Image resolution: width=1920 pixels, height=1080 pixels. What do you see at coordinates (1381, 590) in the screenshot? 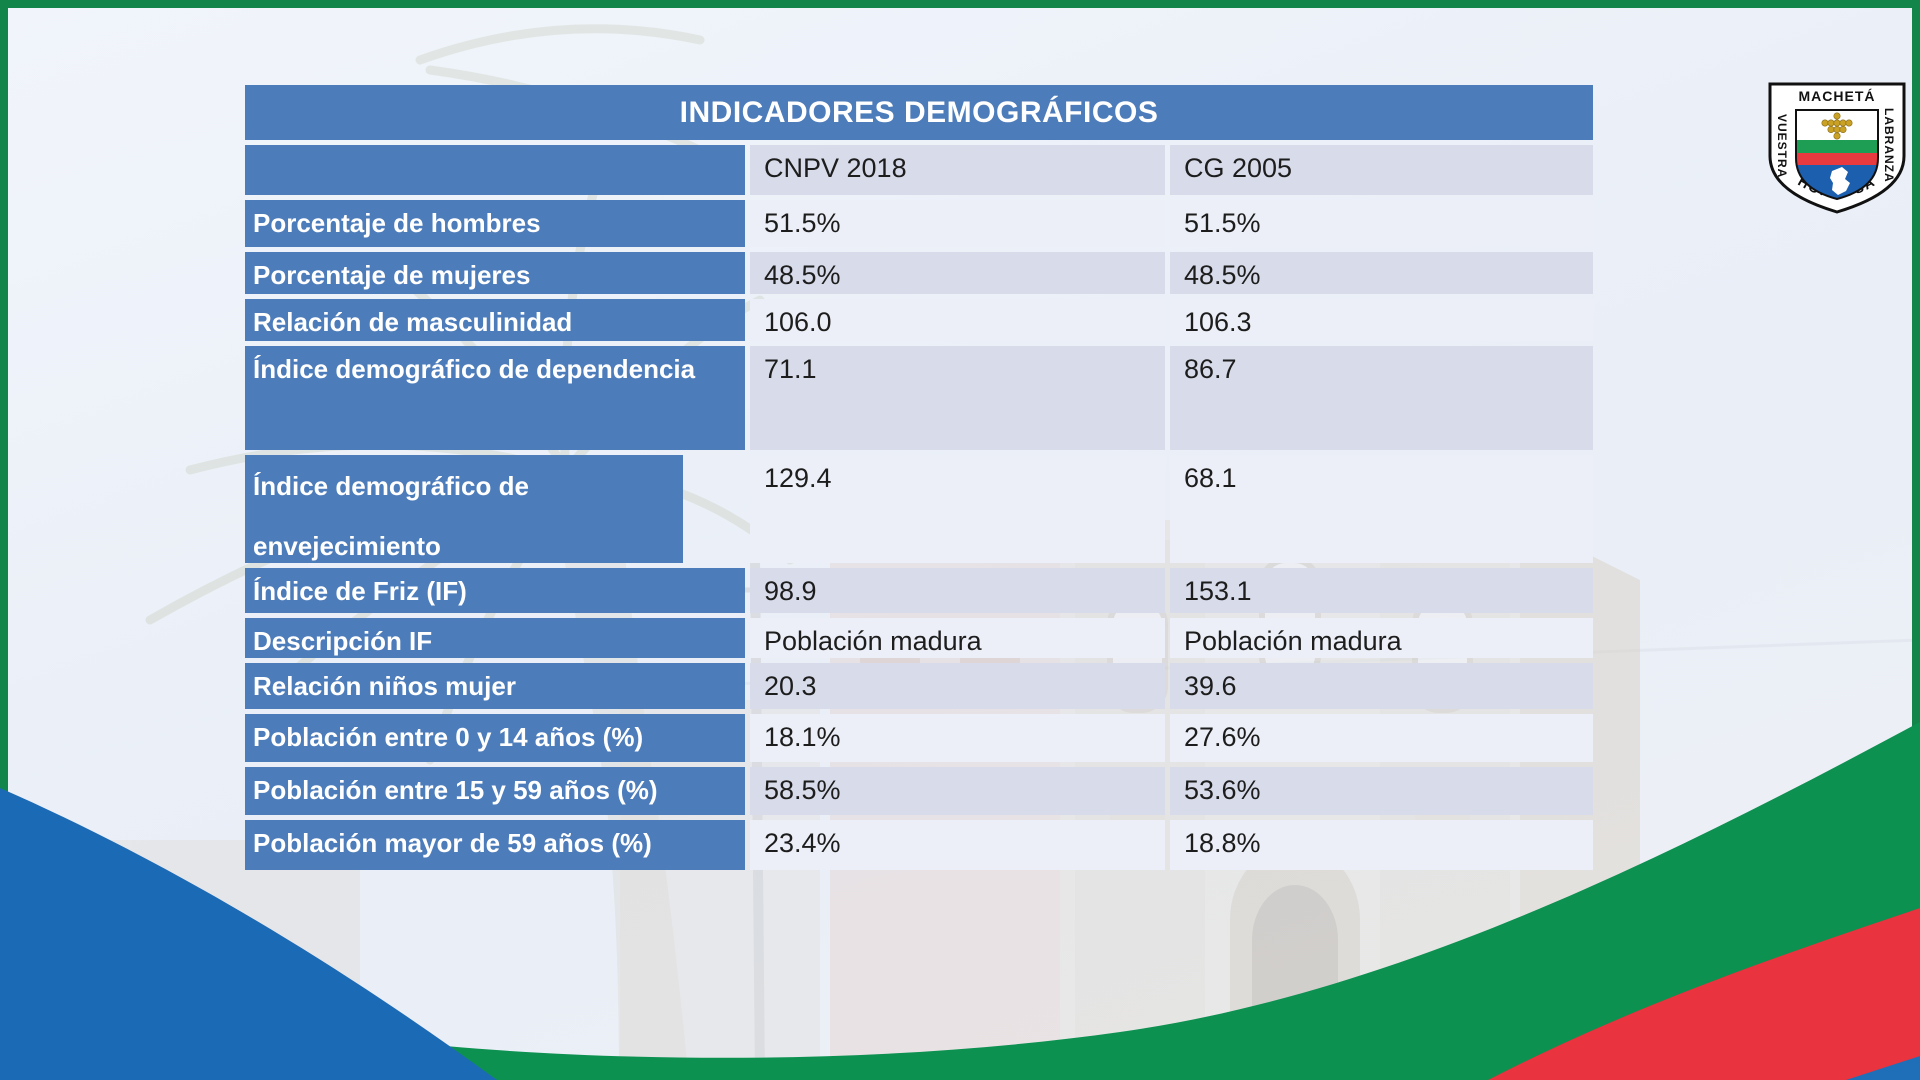
I see `cell-value: 153.1` at bounding box center [1381, 590].